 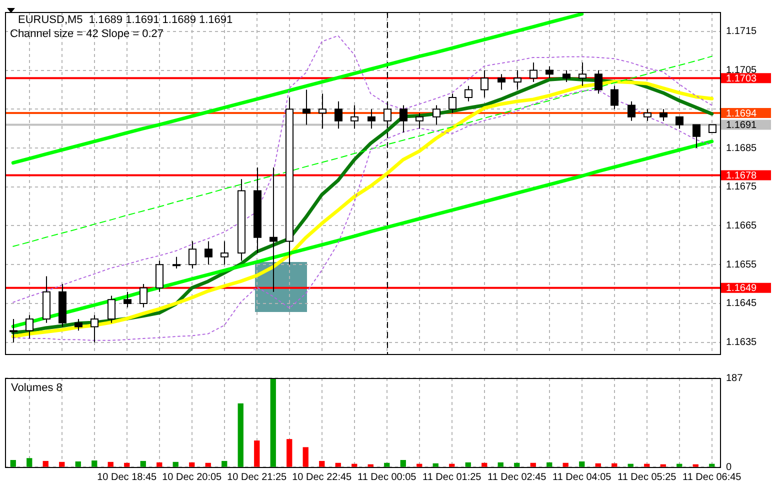 I want to click on x-tick-label: 11 Dec 05:25, so click(x=647, y=477).